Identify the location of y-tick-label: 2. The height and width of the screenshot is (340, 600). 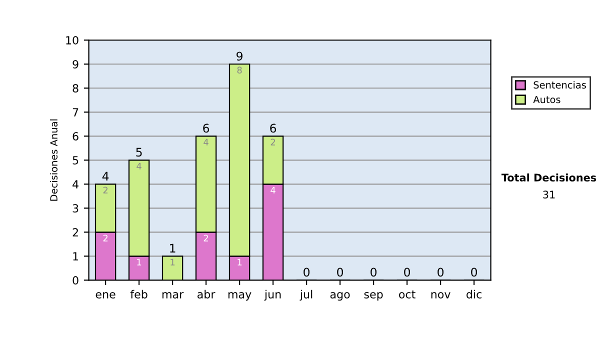
(75, 232).